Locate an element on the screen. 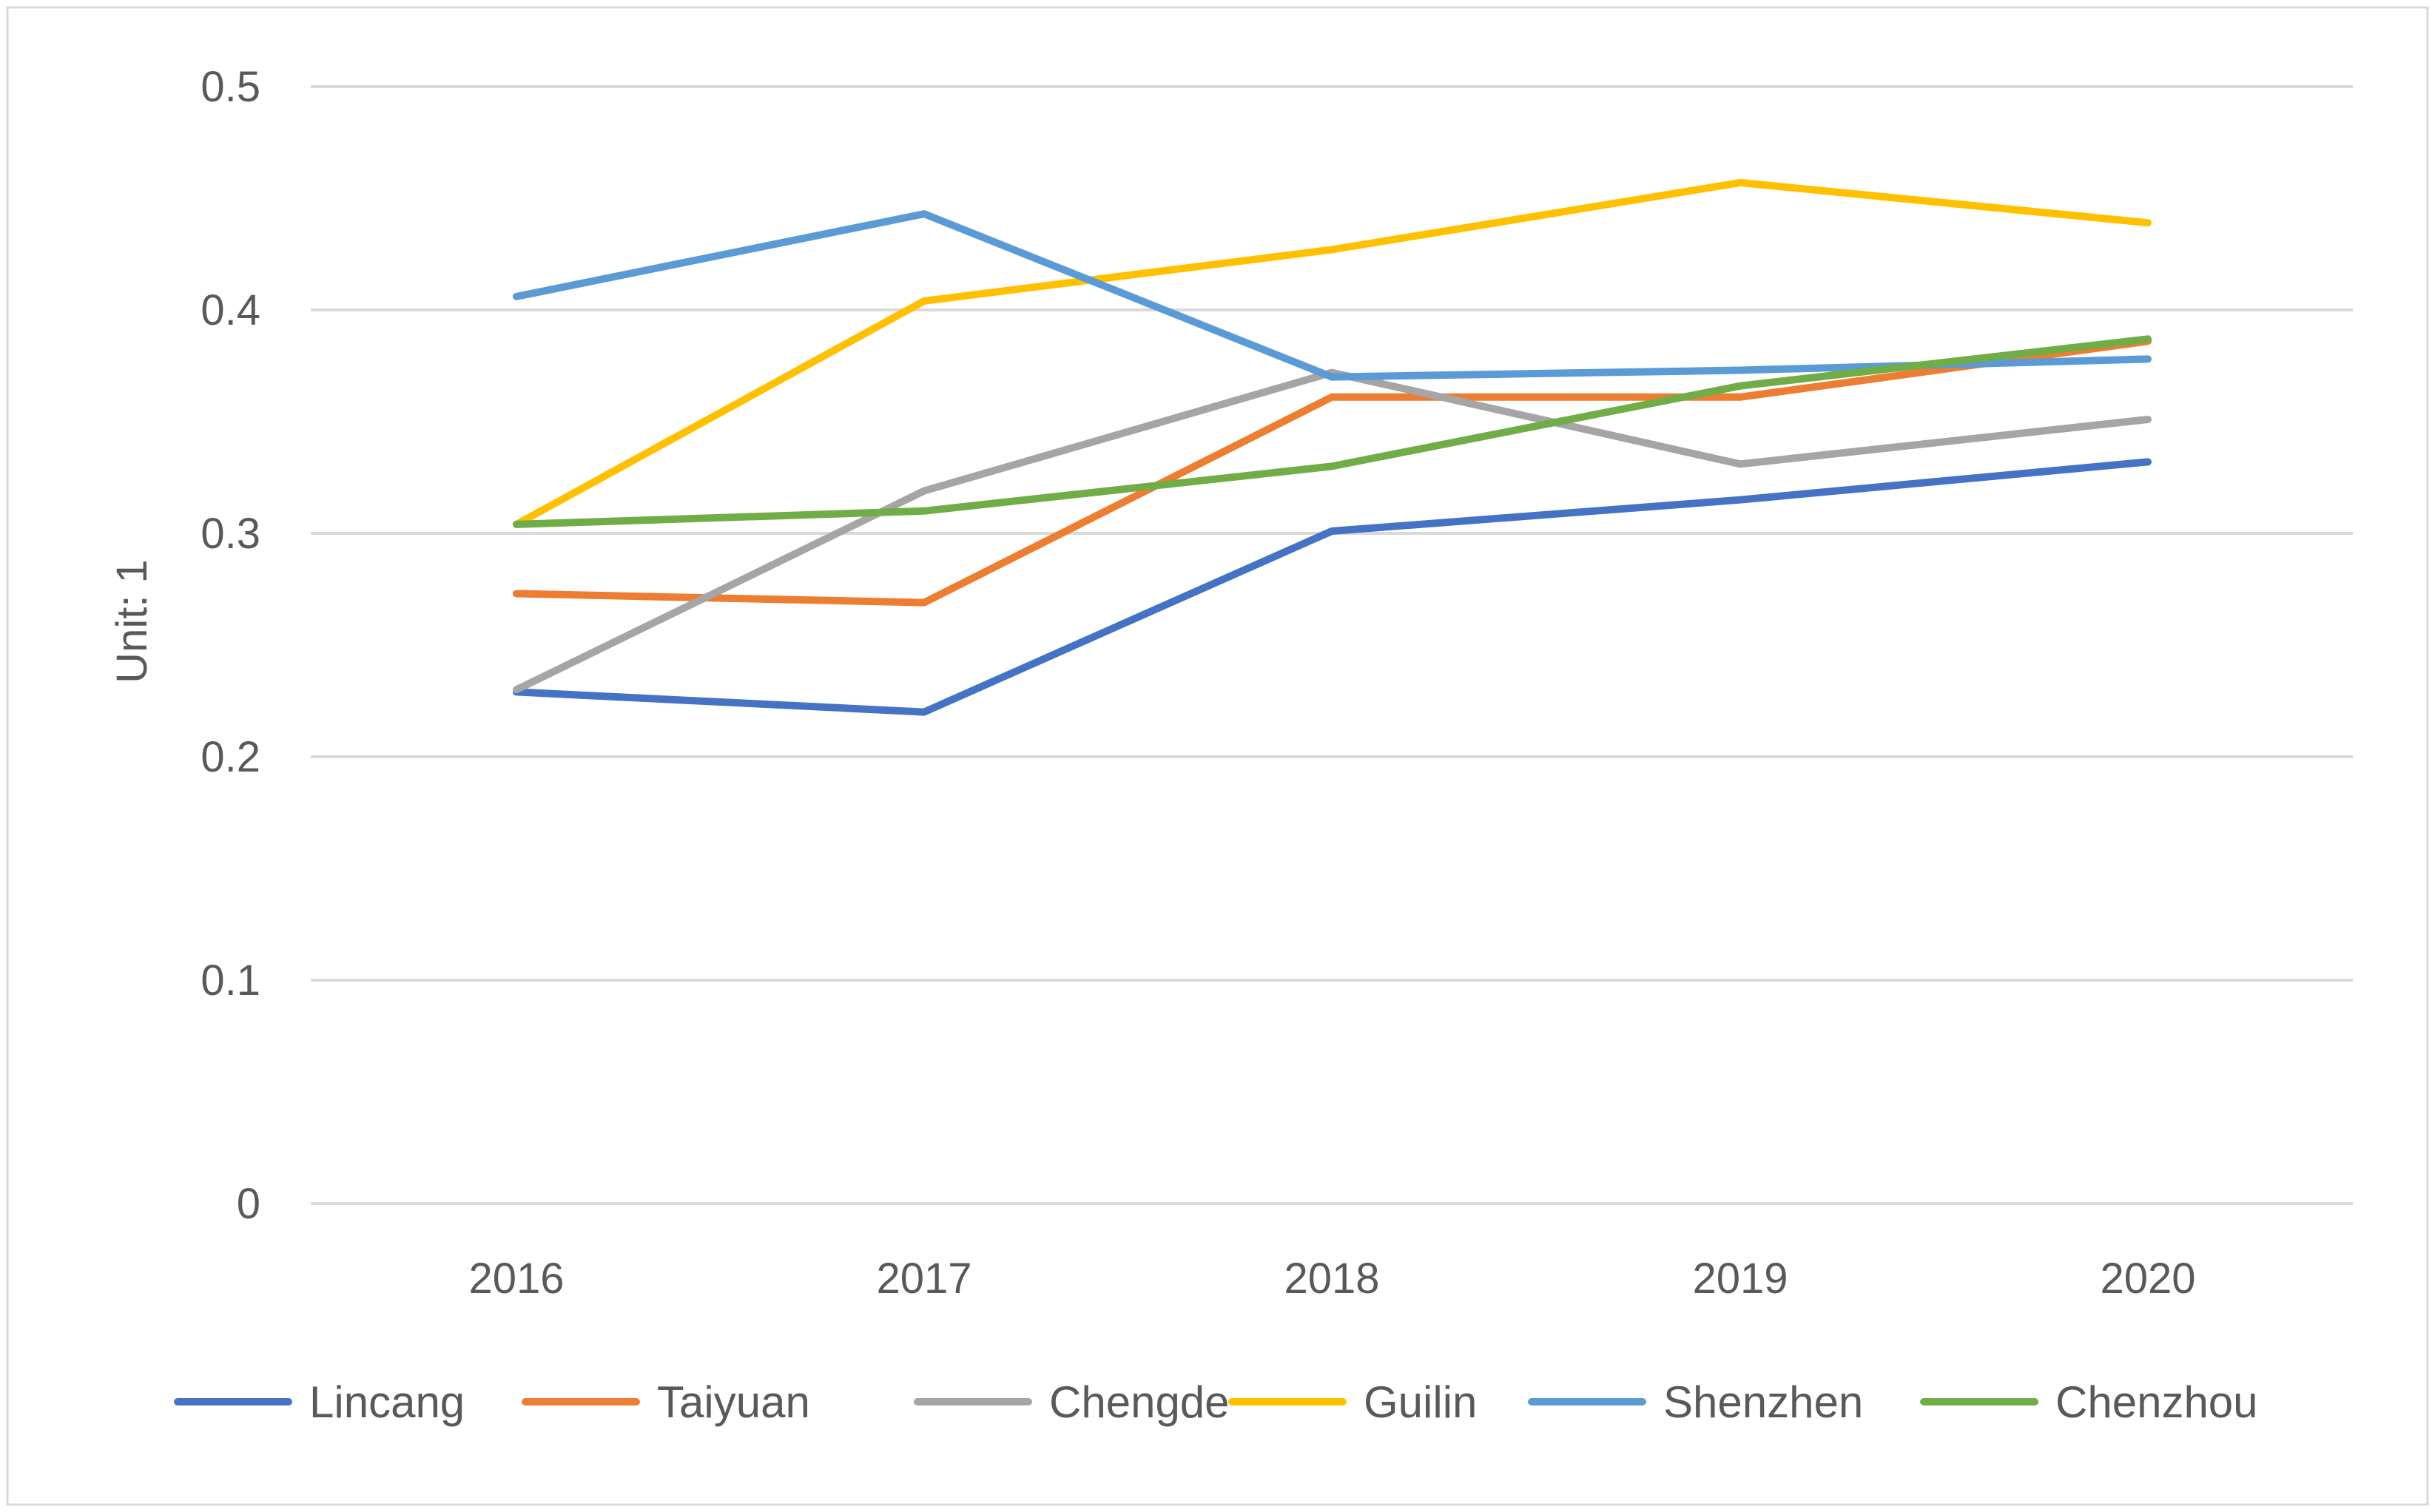  x-tick-label: 2017 is located at coordinates (923, 1279).